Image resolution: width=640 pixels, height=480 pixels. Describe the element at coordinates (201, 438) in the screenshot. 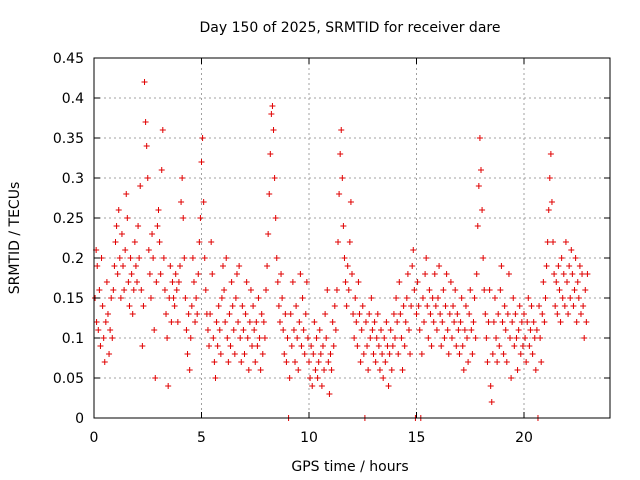

I see `x-tick-label: 5` at that location.